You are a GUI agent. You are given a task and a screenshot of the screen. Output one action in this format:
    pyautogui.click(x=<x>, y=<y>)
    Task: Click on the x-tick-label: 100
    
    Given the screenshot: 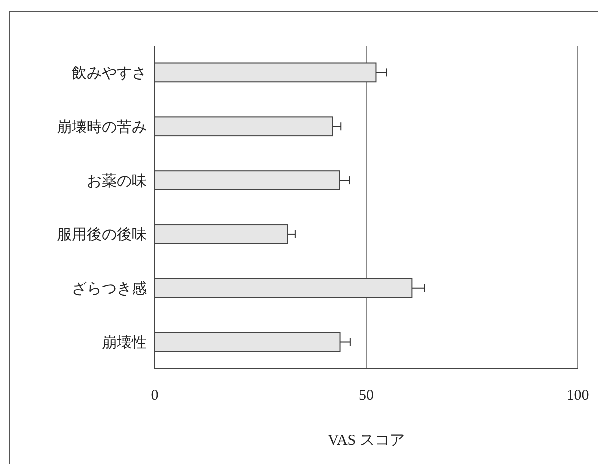 What is the action you would take?
    pyautogui.click(x=578, y=396)
    